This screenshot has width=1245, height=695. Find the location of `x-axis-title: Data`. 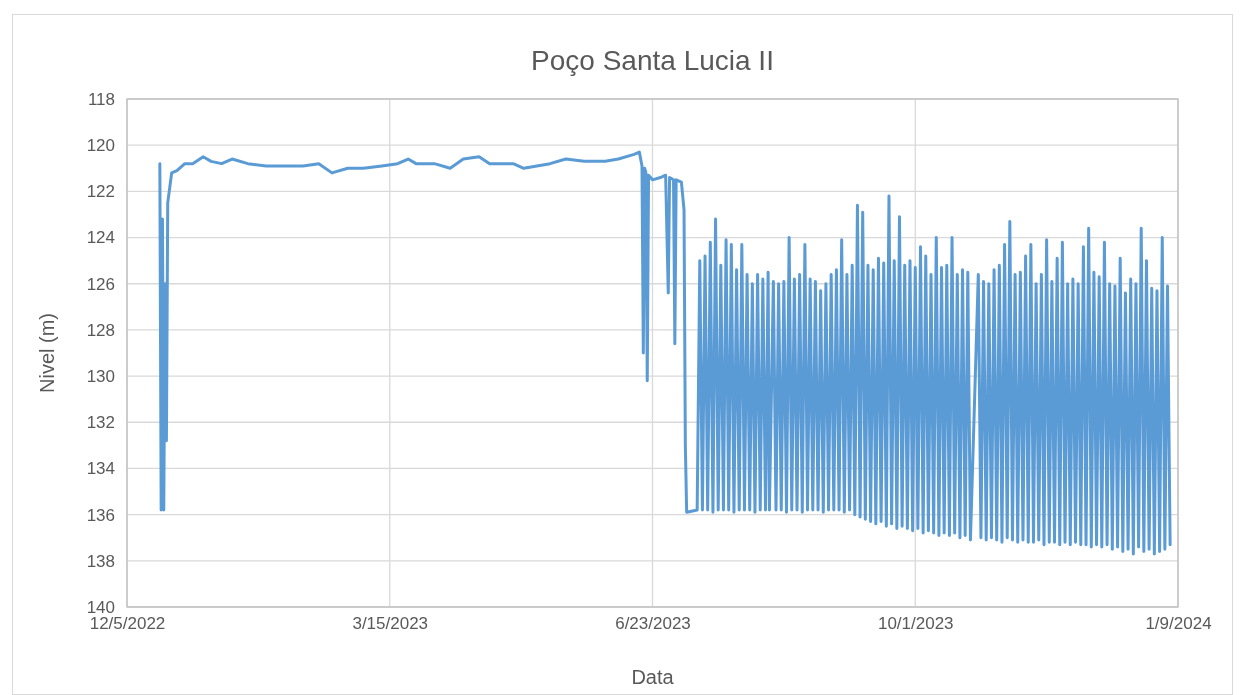

x-axis-title: Data is located at coordinates (653, 677).